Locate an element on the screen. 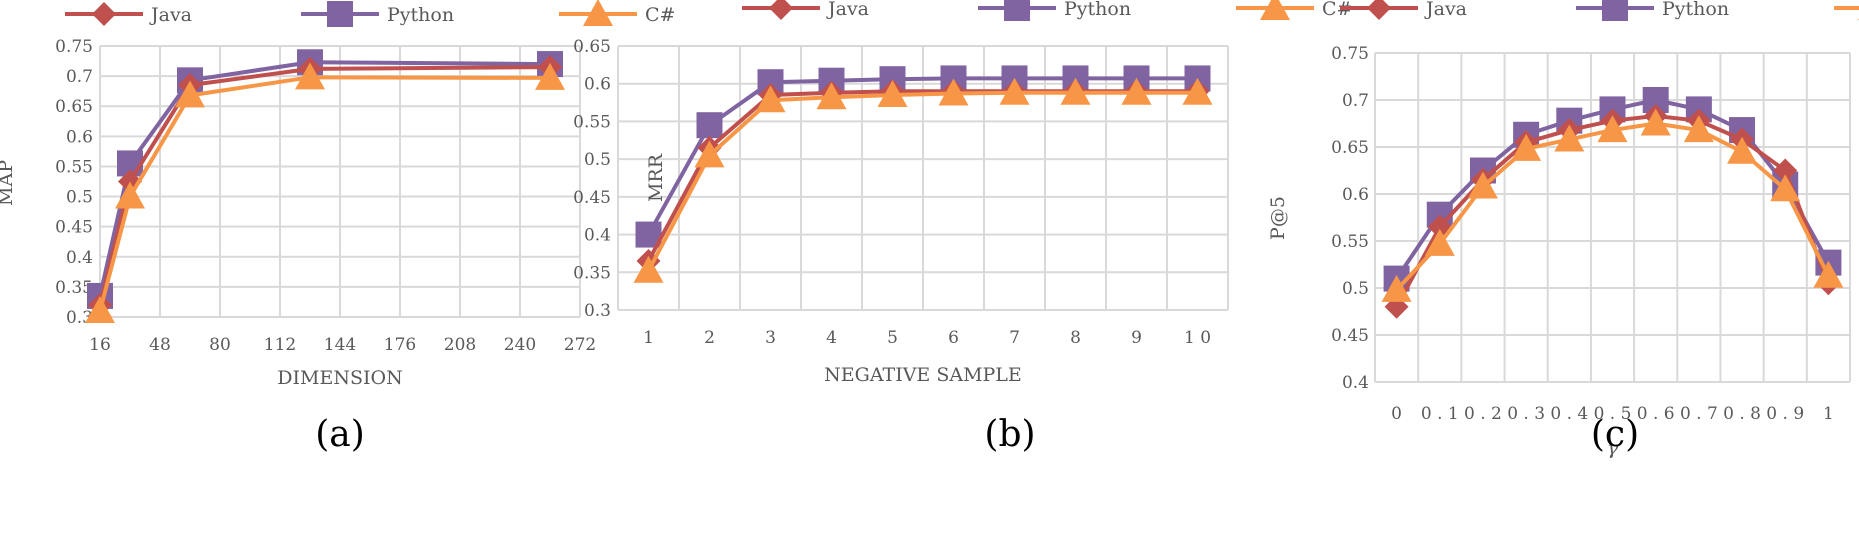 The height and width of the screenshot is (540, 1859). series-line-csharp is located at coordinates (922, 181).